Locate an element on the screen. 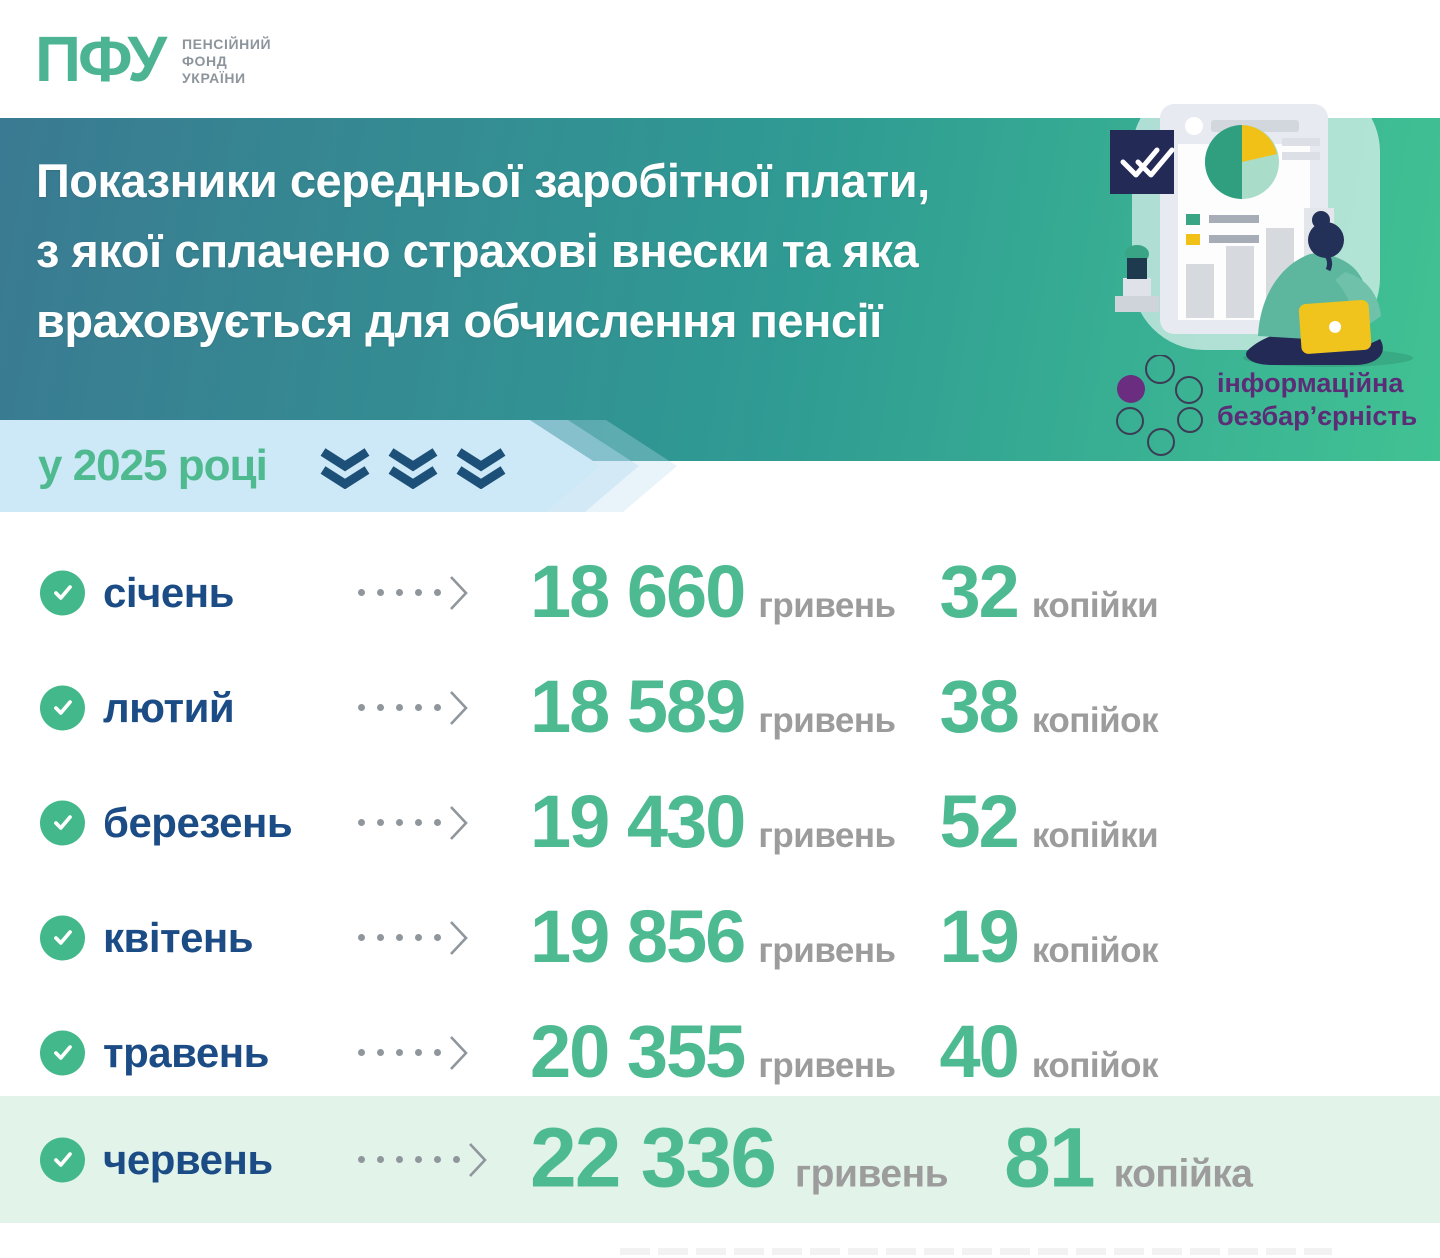  month-label: березень is located at coordinates (198, 822).